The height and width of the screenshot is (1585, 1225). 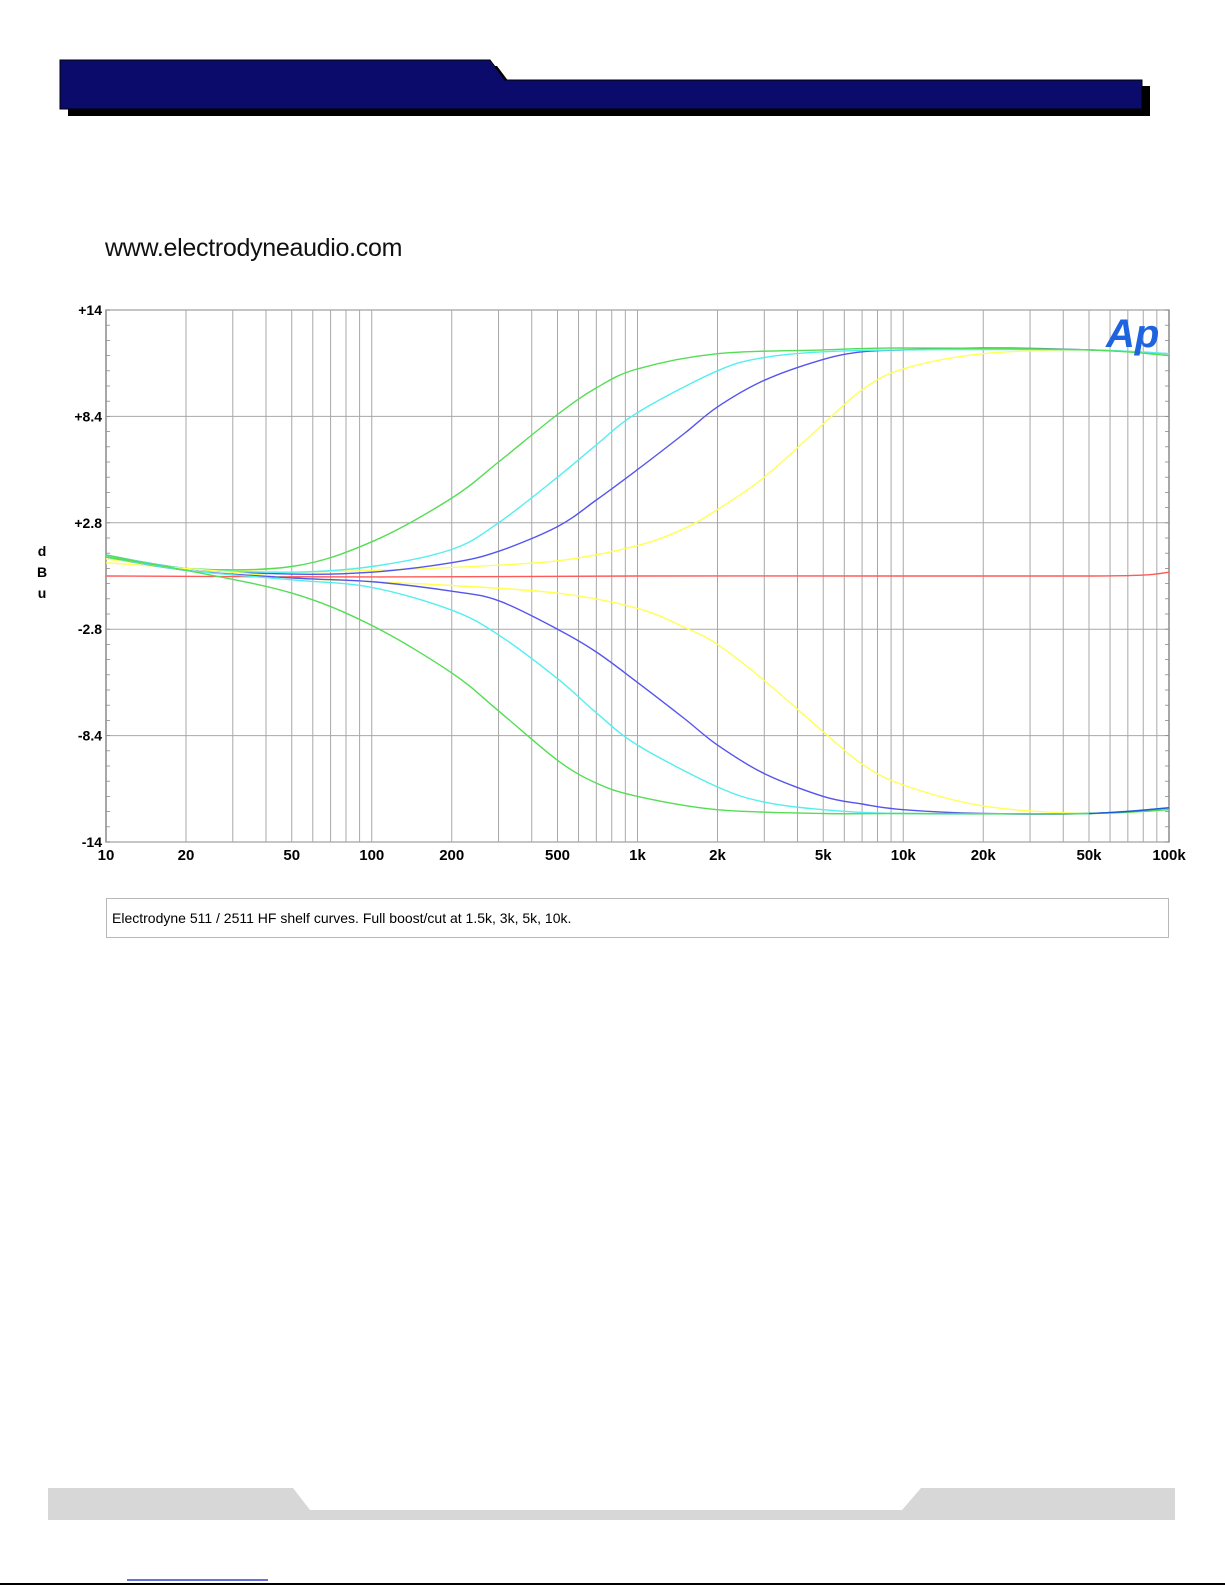 I want to click on header-bar, so click(x=604, y=87).